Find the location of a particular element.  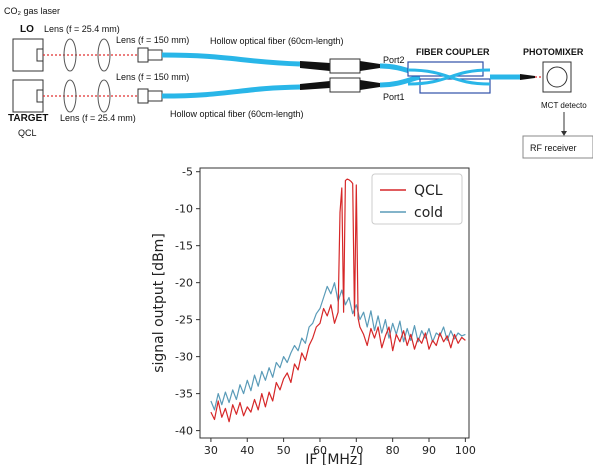

fiber-top-label: Hollow optical fiber (60cm-length) is located at coordinates (277, 41).